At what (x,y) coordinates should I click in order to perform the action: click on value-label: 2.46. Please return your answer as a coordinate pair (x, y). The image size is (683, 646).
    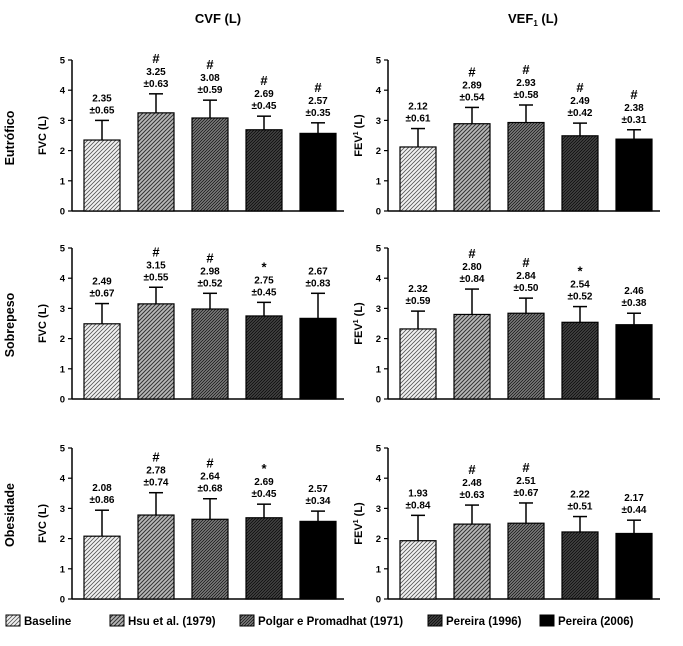
    Looking at the image, I should click on (634, 291).